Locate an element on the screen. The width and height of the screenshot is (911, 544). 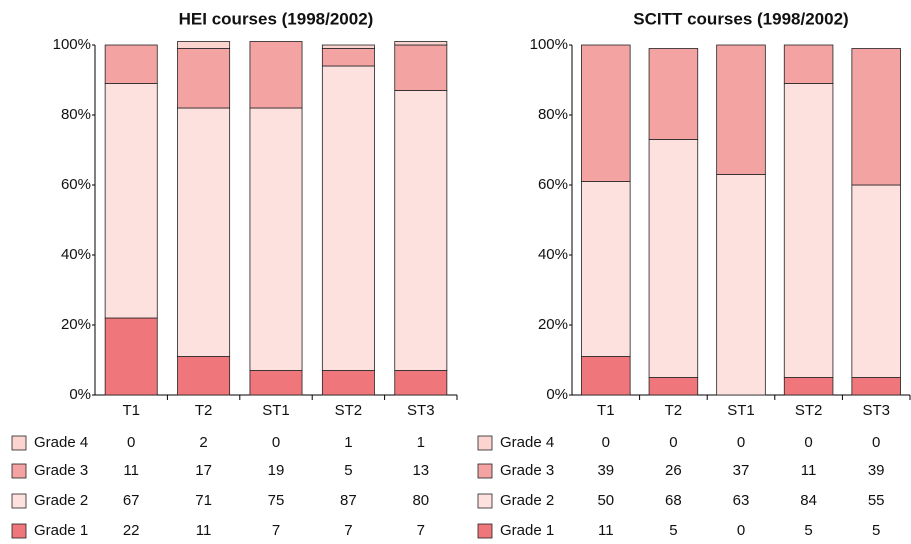
chart-title: SCITT courses (1998/2002) is located at coordinates (740, 18).